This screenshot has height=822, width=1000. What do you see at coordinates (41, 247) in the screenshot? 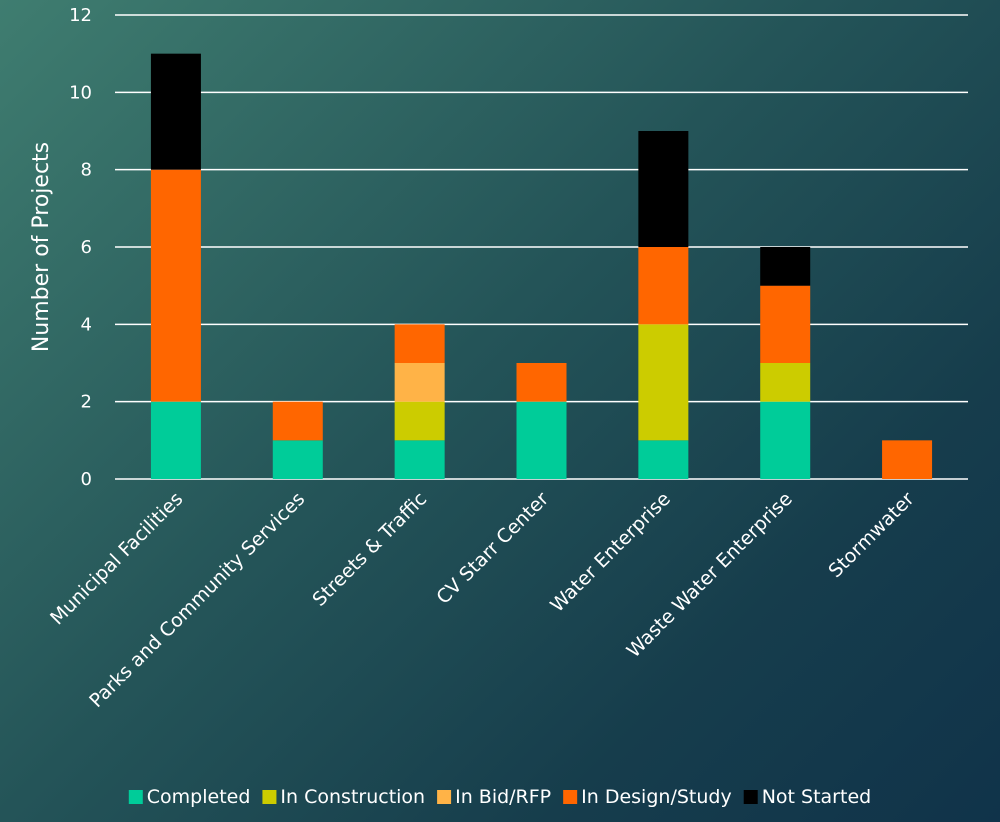
I see `y-axis-label: Number of Projects` at bounding box center [41, 247].